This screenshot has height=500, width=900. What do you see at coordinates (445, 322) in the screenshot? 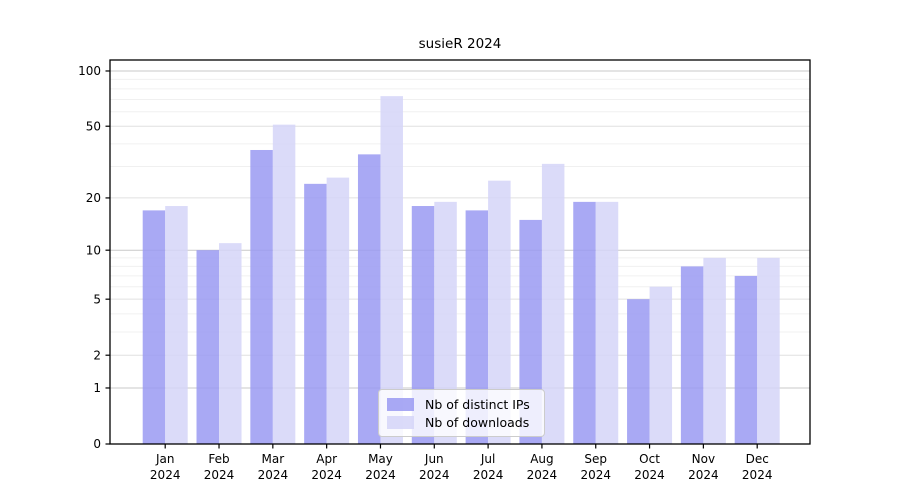
I see `bar-downloads-jun` at bounding box center [445, 322].